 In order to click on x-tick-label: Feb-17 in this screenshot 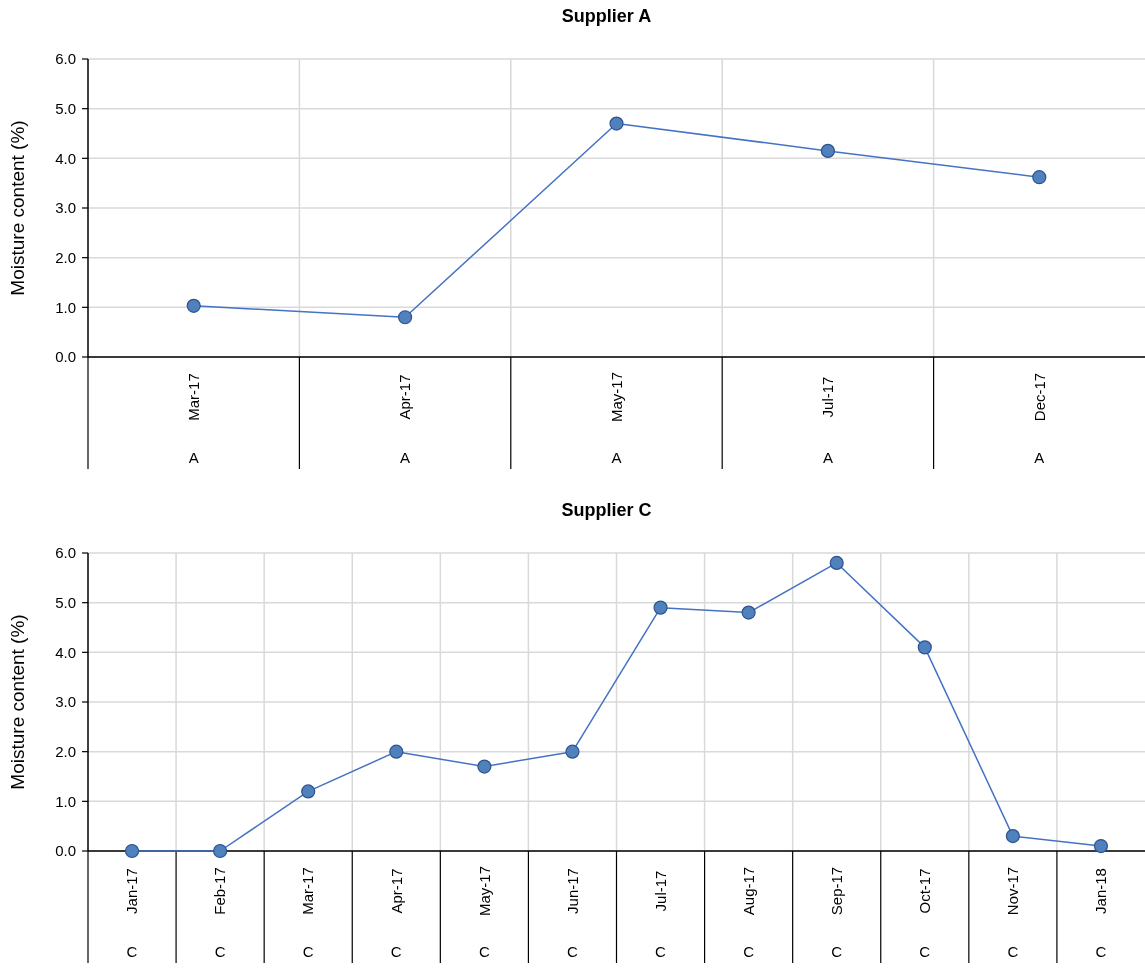, I will do `click(220, 891)`.